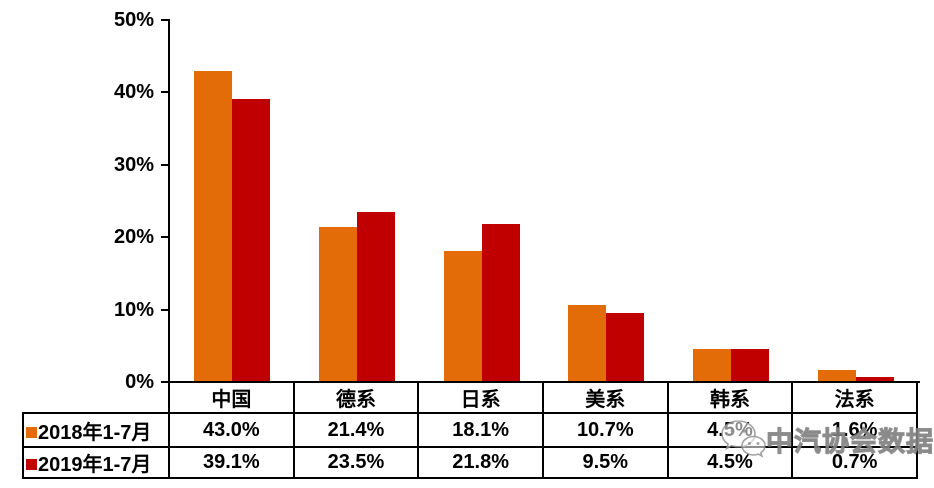 This screenshot has width=934, height=488. I want to click on value-cell: 43.0%, so click(231, 430).